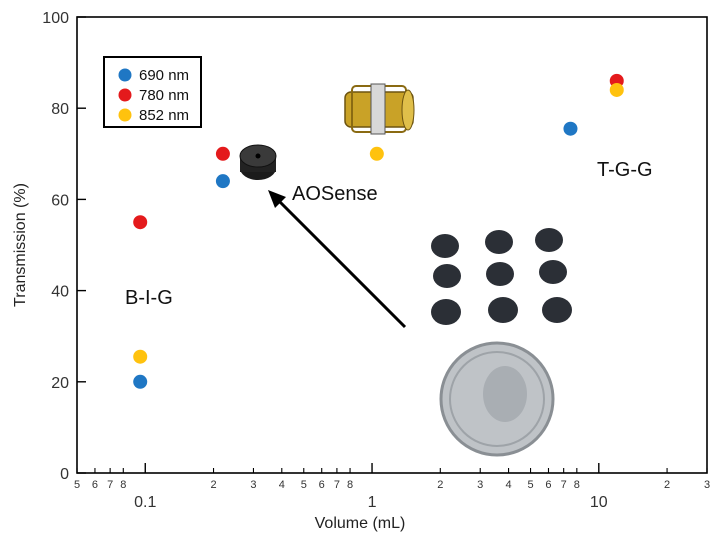  Describe the element at coordinates (145, 502) in the screenshot. I see `x-major-tick-label: 0.1` at that location.